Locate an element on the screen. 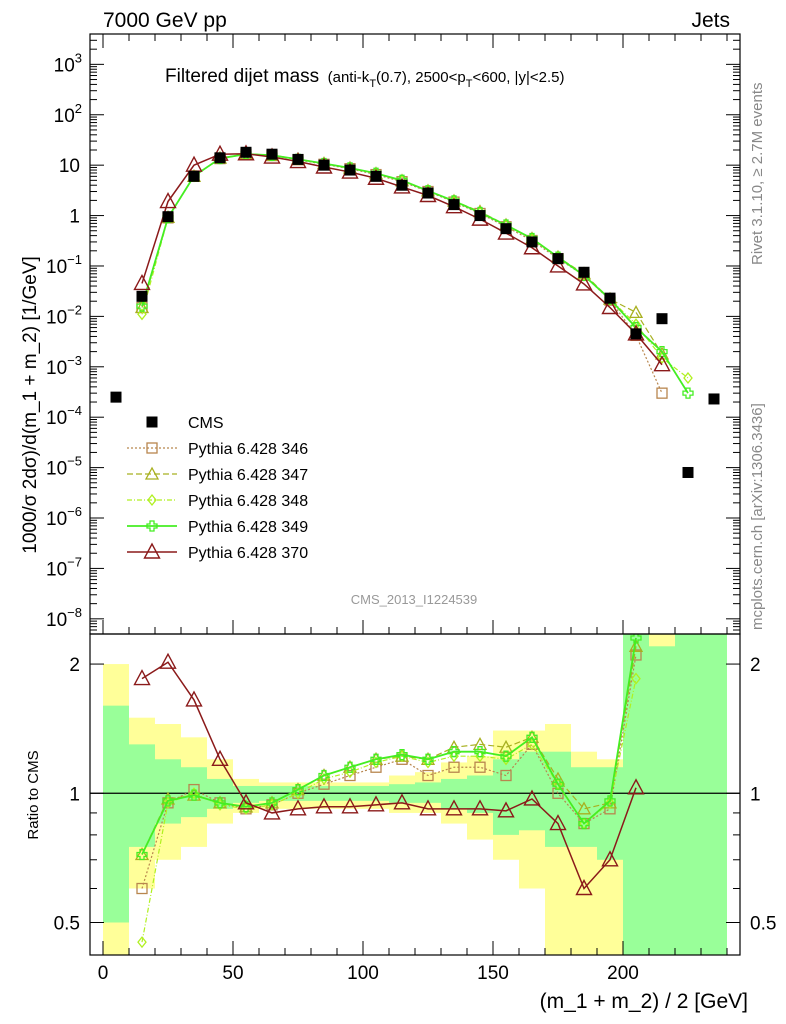 The image size is (786, 1024). ratio-y-axis-label: Ratio to CMS is located at coordinates (33, 794).